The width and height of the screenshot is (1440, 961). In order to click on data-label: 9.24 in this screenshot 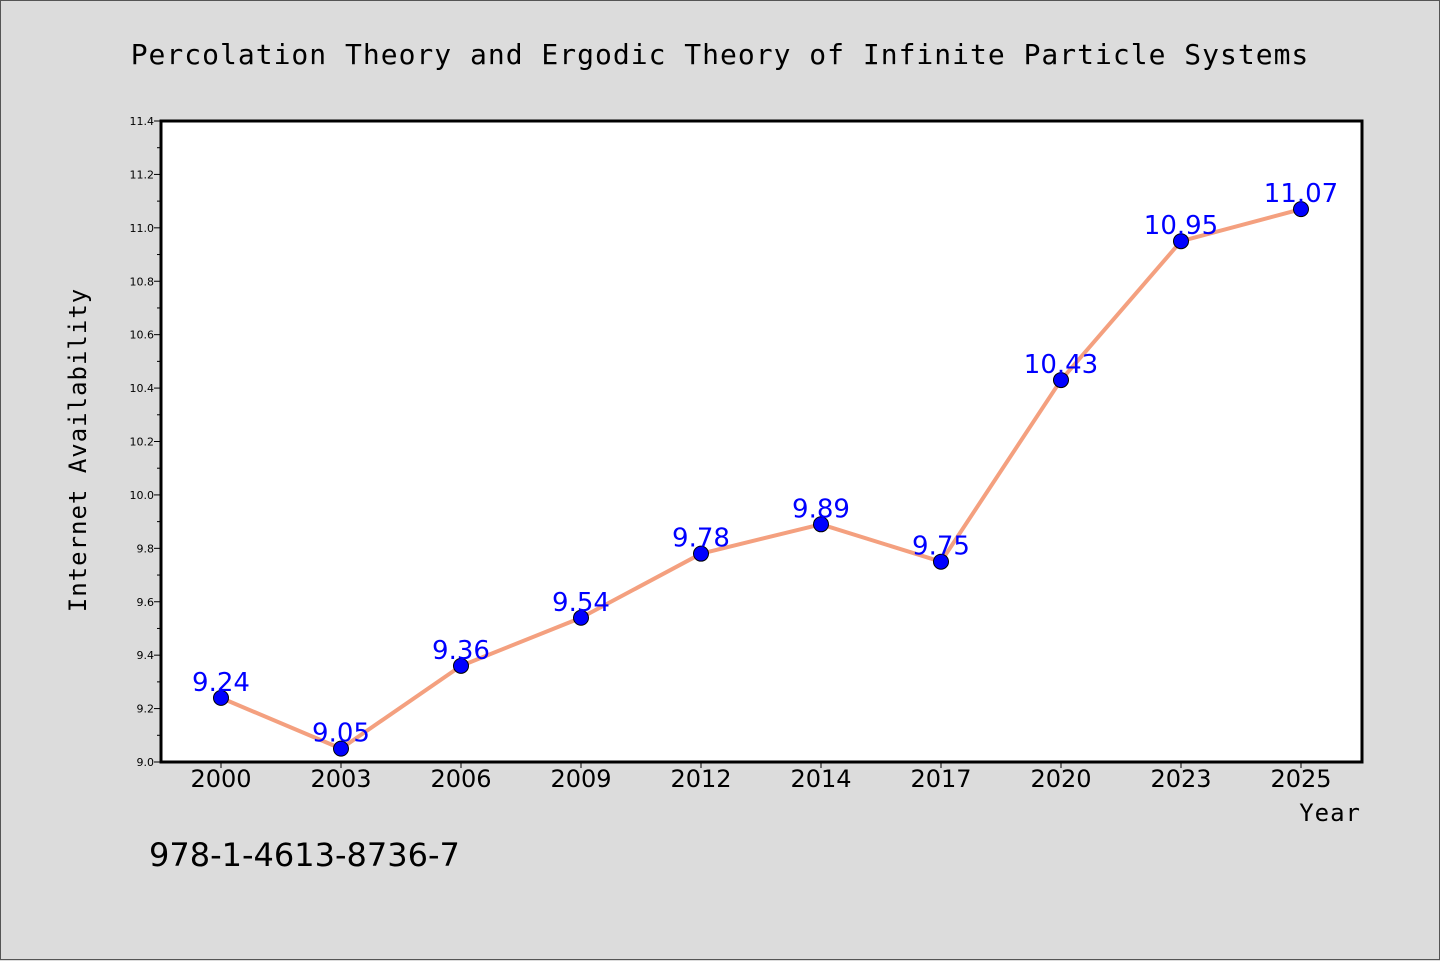, I will do `click(221, 683)`.